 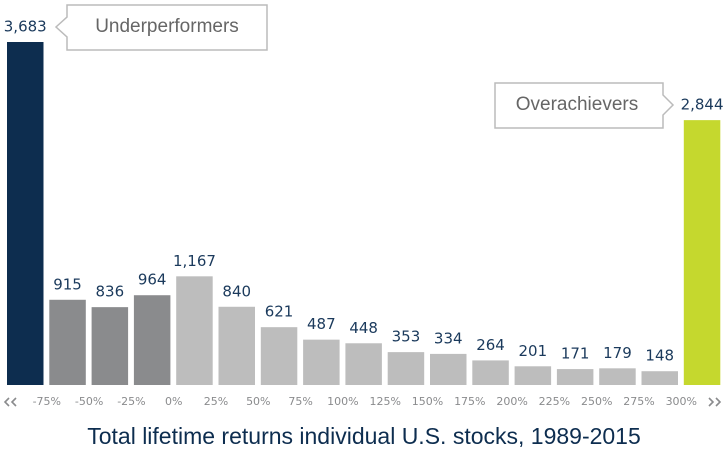 I want to click on x-tick-label: 250%, so click(x=596, y=401).